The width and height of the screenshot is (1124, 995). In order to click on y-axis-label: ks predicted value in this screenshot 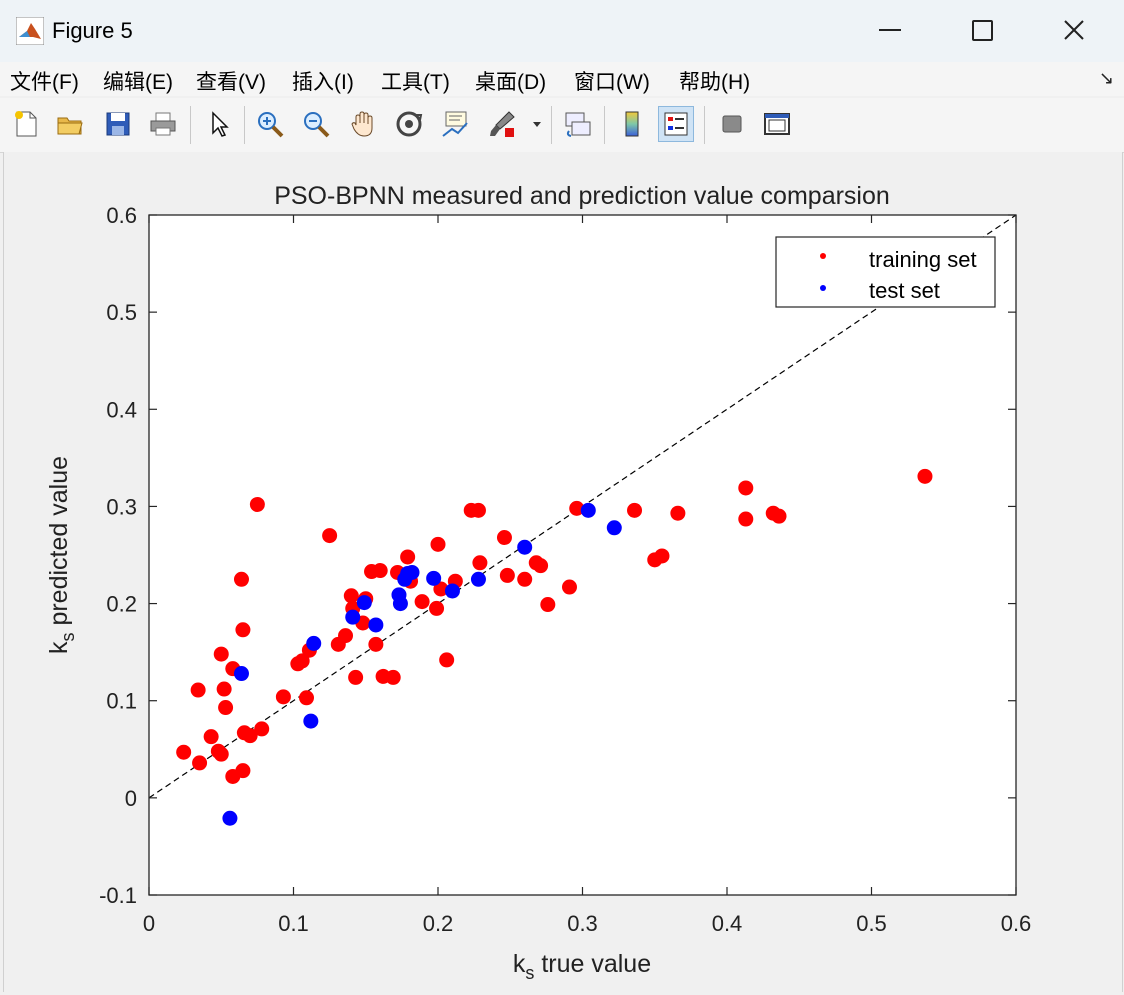, I will do `click(61, 555)`.